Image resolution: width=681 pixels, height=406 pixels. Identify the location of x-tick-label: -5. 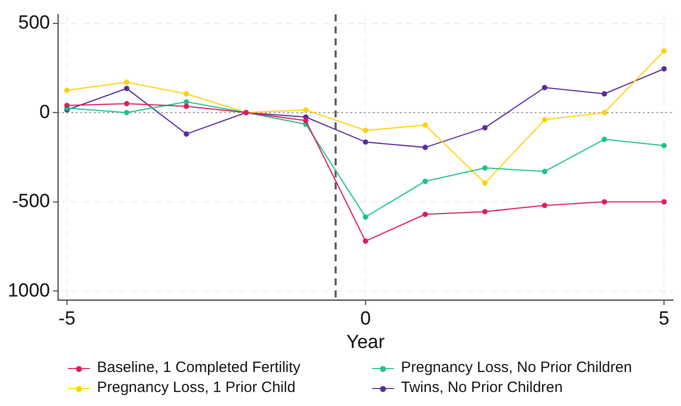
(67, 319).